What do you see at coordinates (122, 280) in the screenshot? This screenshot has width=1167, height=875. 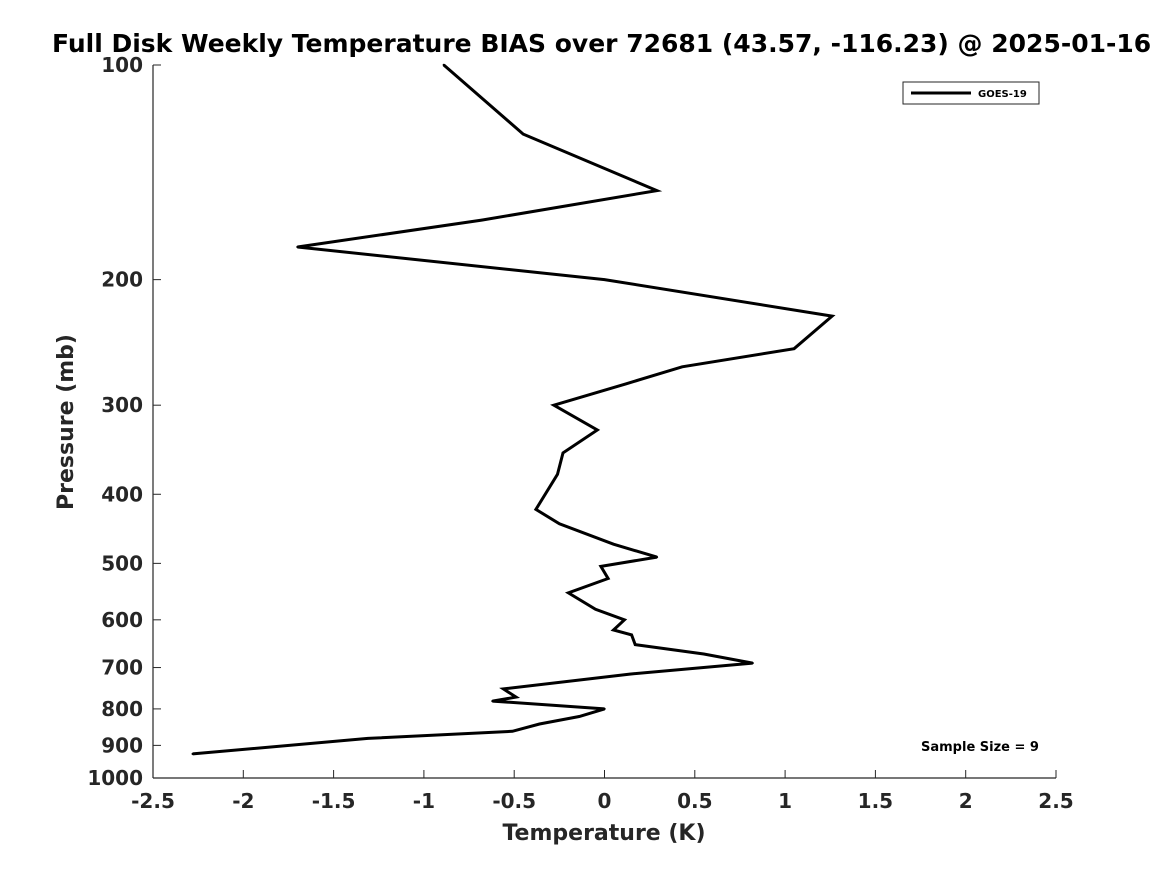 I see `y-tick-label: 200` at bounding box center [122, 280].